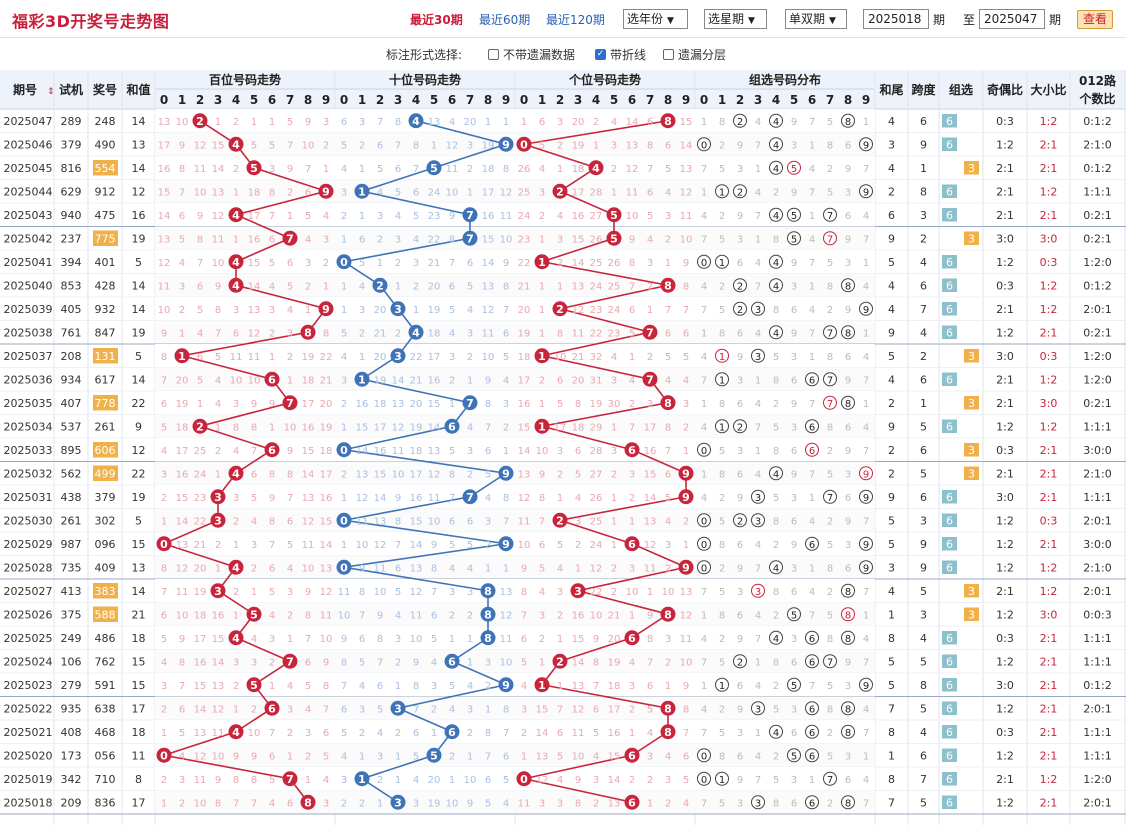  Describe the element at coordinates (1097, 309) in the screenshot. I see `ratio-012-cell: 2:0:1` at that location.